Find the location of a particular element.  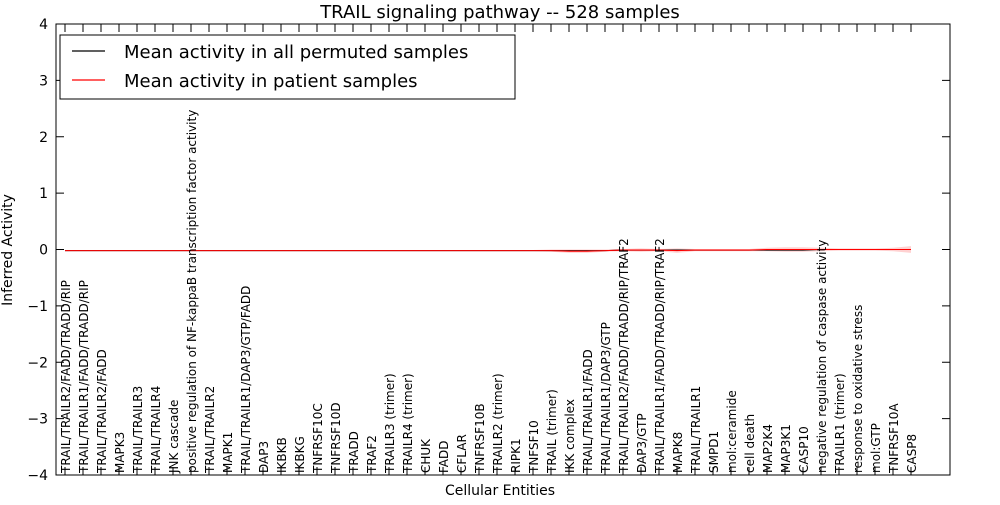

x-tick-label: TRAIL/TRAILR2/FADD/TRADD/RIP/TRAF2 is located at coordinates (624, 356).